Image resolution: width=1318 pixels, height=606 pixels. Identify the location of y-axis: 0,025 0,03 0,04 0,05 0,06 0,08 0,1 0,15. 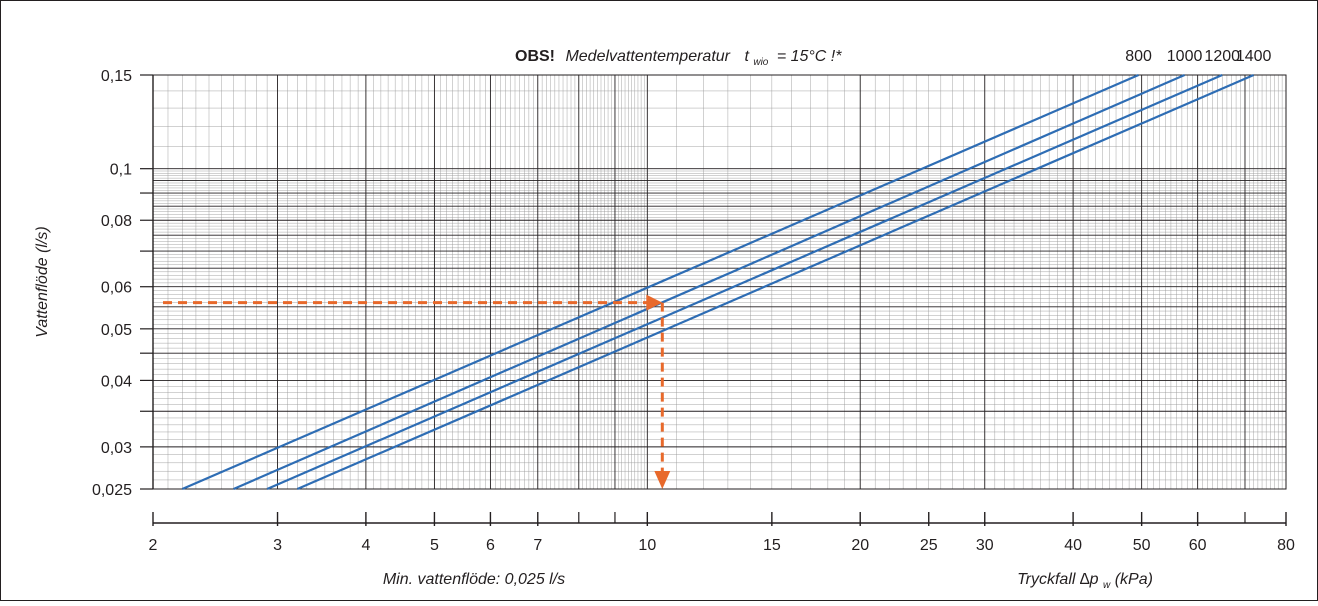
(123, 283).